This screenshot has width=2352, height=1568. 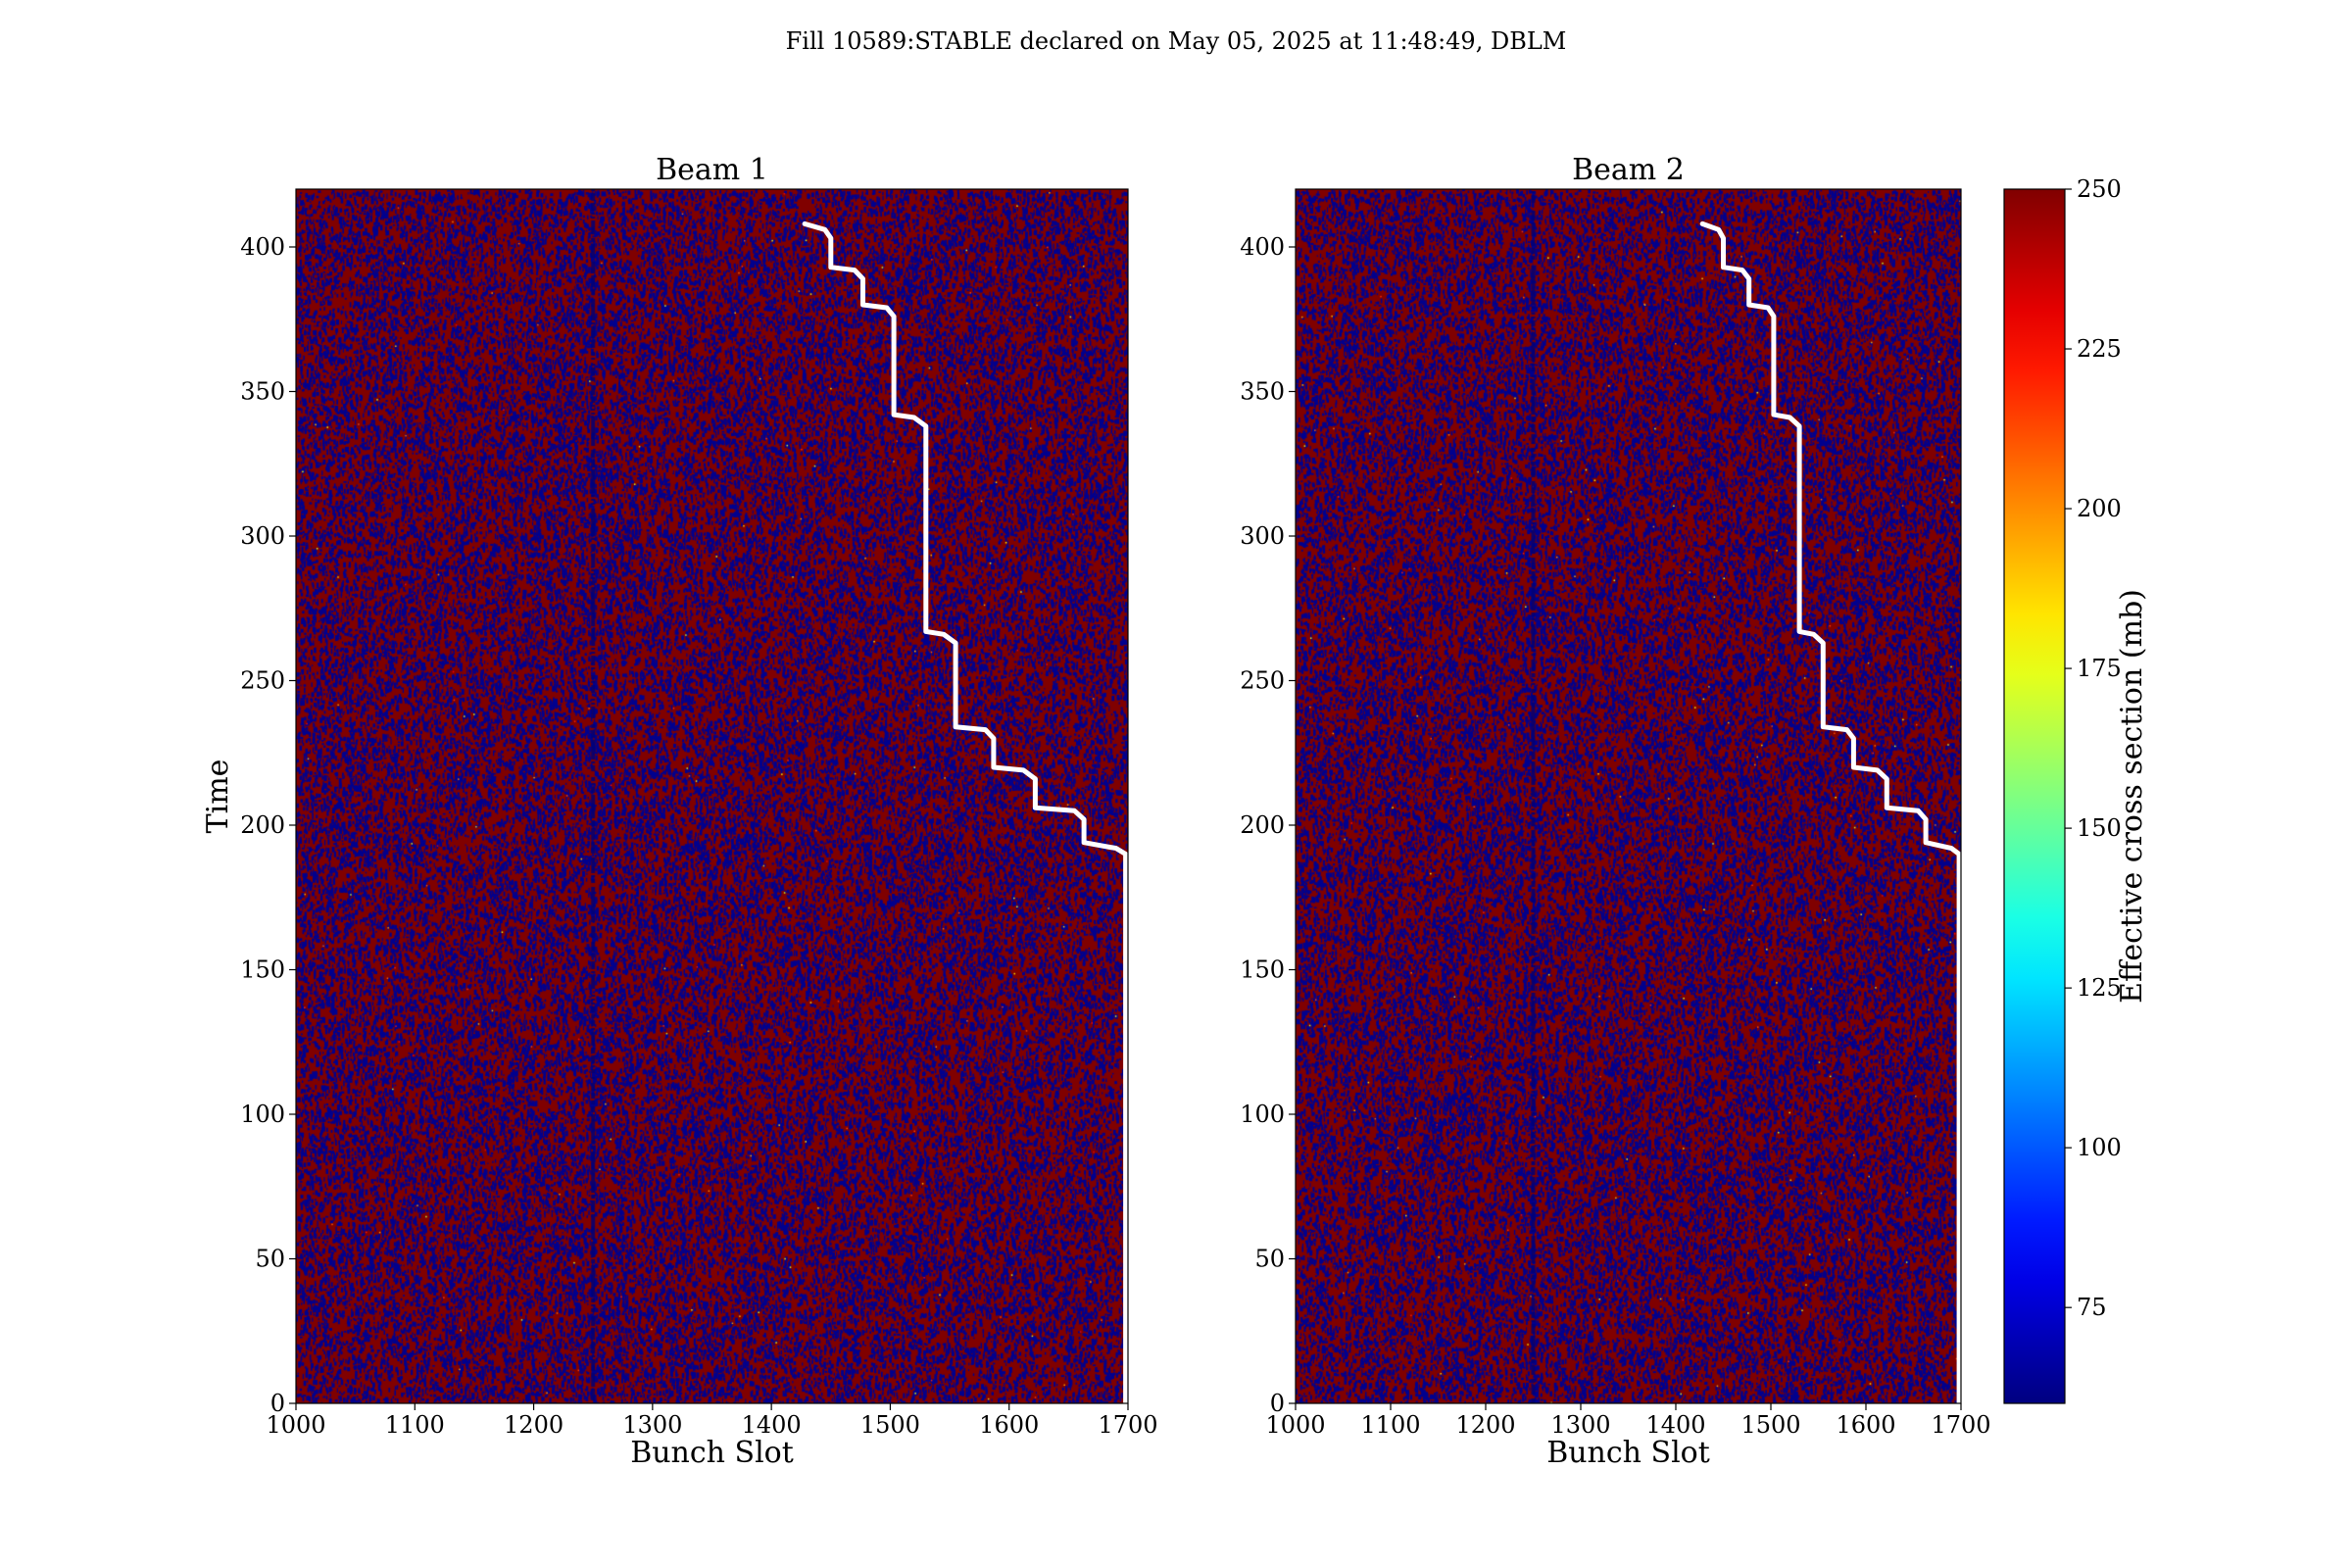 What do you see at coordinates (2099, 668) in the screenshot?
I see `colorbar-tick-label: 175` at bounding box center [2099, 668].